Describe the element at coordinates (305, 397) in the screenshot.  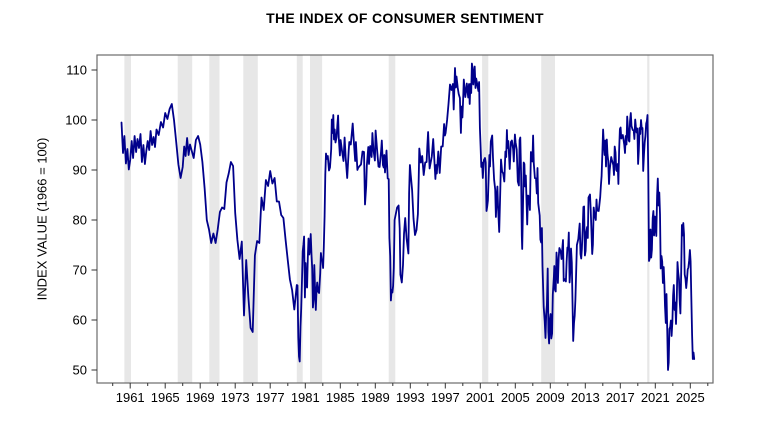
I see `x-tick-label: 1981` at that location.